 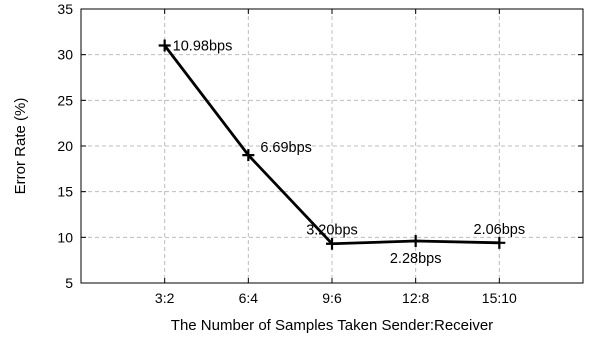 What do you see at coordinates (249, 298) in the screenshot?
I see `x-tick-label: 6:4` at bounding box center [249, 298].